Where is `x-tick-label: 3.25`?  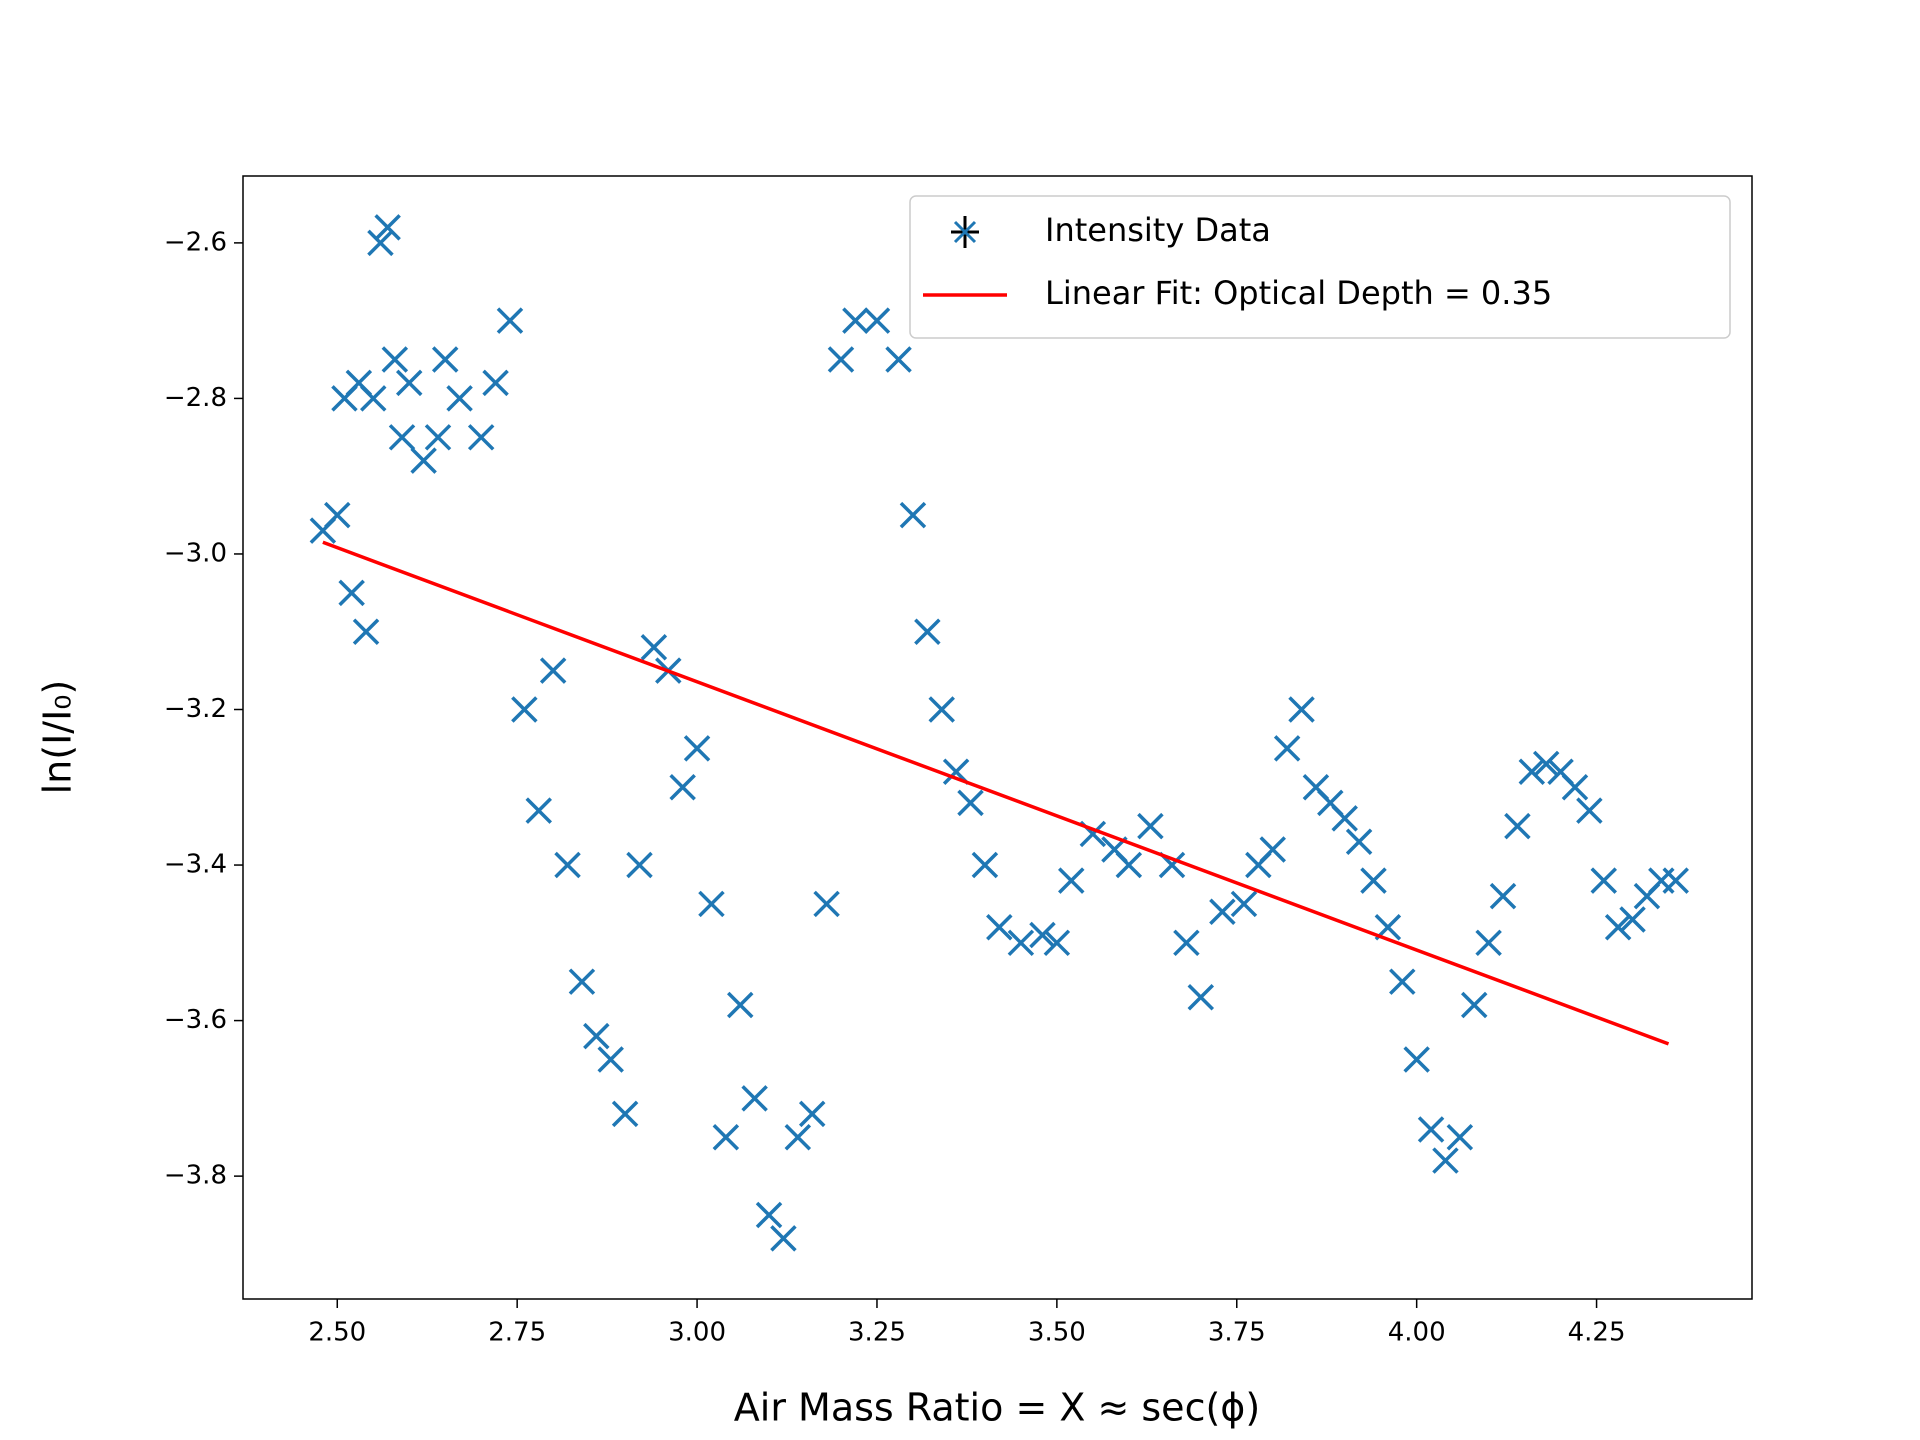
x-tick-label: 3.25 is located at coordinates (877, 1333).